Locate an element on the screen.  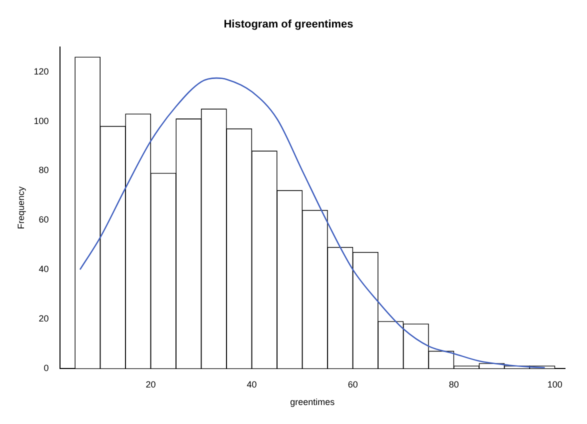
y-tick-label: 20 is located at coordinates (43, 318).